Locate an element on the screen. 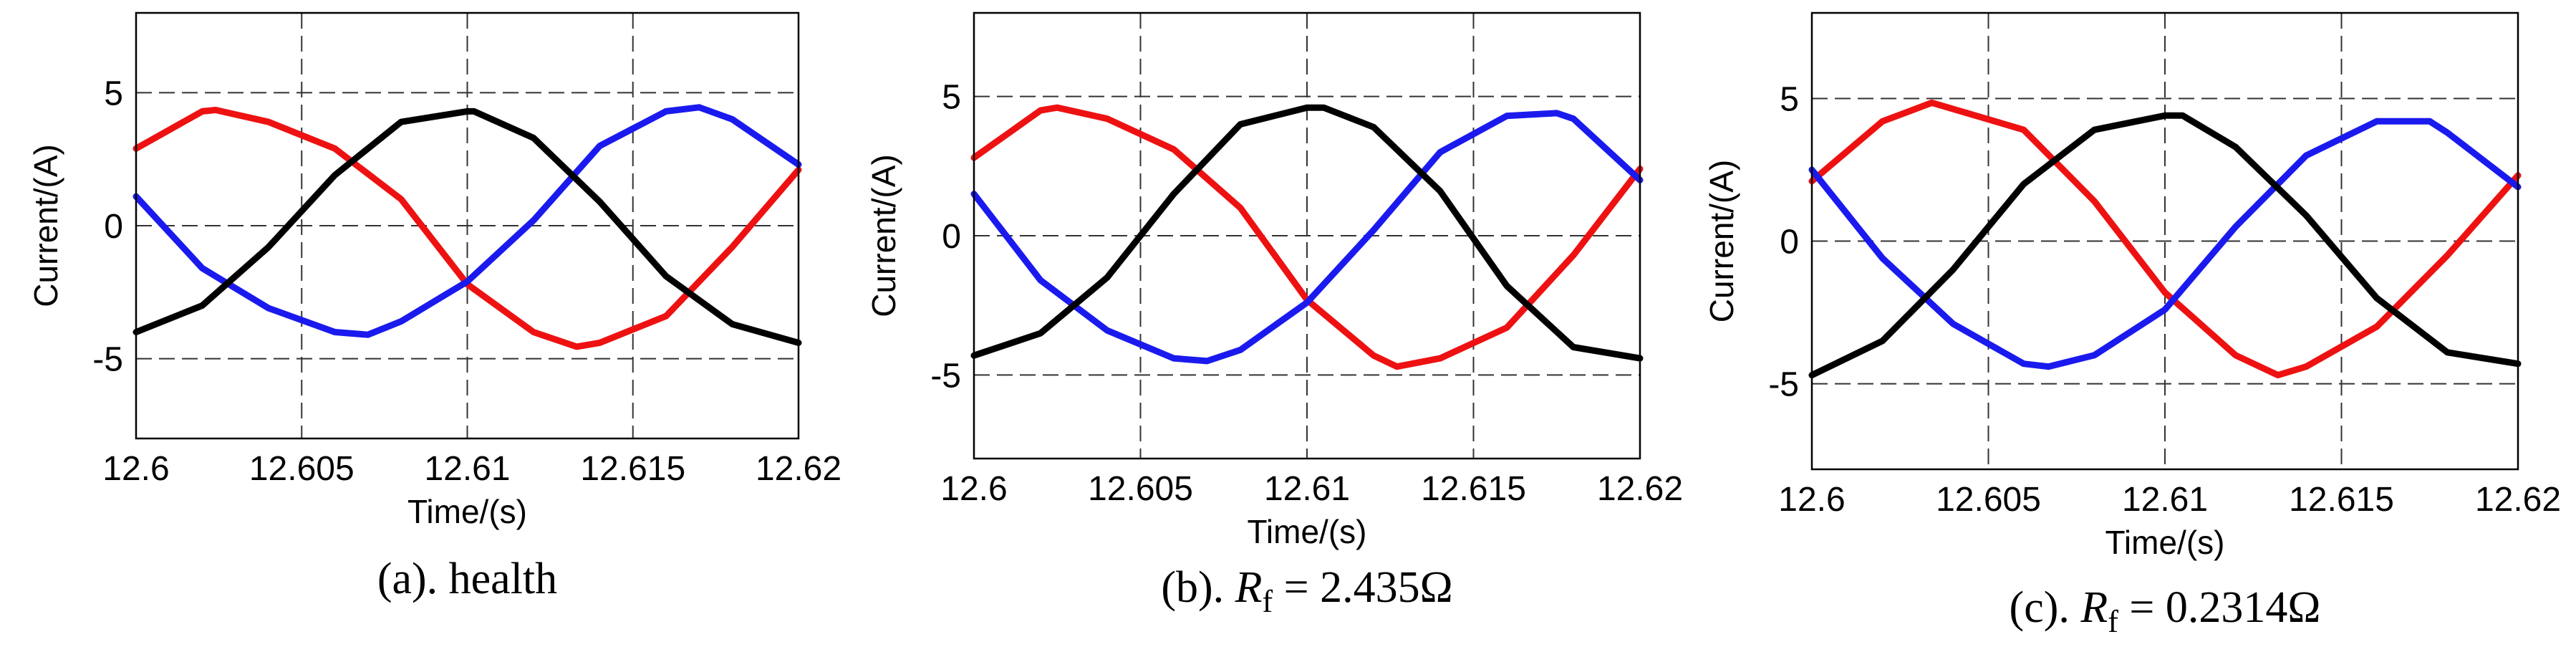  panel-caption: (a). health is located at coordinates (467, 579).